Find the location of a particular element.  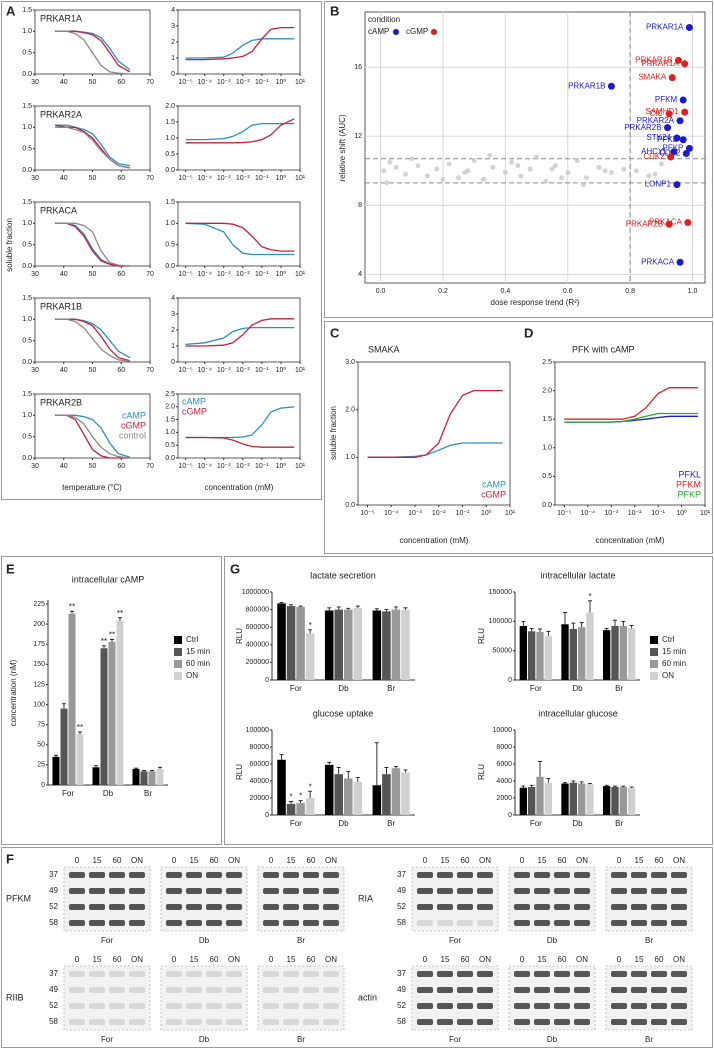

y-tick-label: 2.0 is located at coordinates (170, 407).